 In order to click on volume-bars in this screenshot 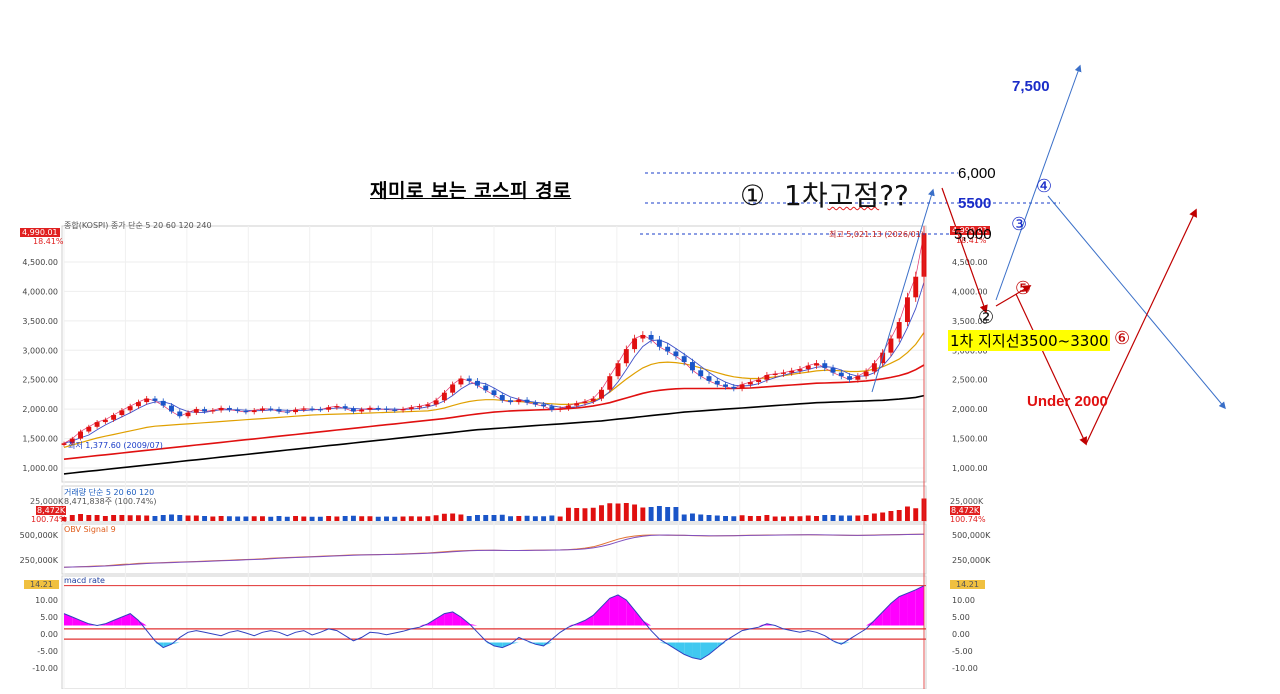, I will do `click(494, 509)`.